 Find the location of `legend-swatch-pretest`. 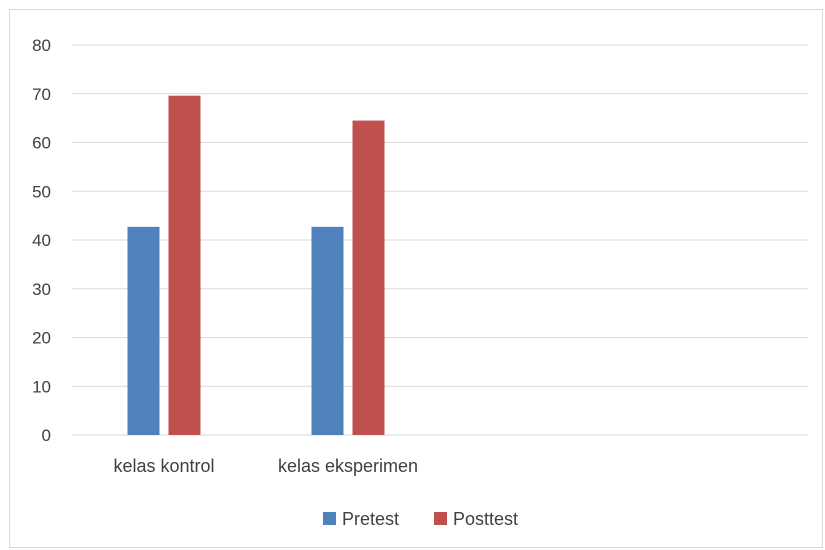

legend-swatch-pretest is located at coordinates (329, 518).